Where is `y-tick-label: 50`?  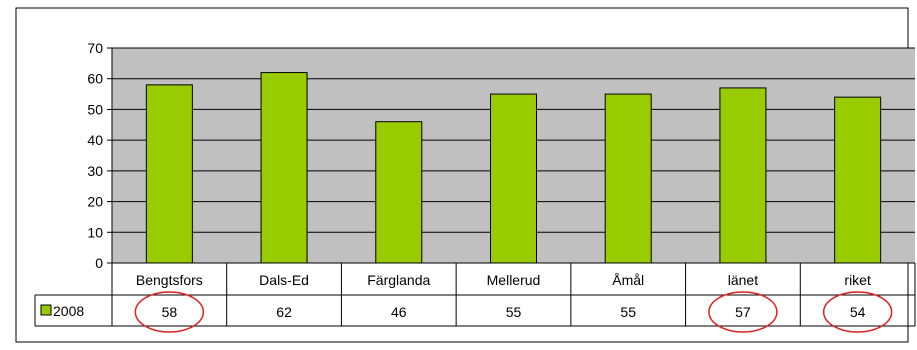 y-tick-label: 50 is located at coordinates (95, 109).